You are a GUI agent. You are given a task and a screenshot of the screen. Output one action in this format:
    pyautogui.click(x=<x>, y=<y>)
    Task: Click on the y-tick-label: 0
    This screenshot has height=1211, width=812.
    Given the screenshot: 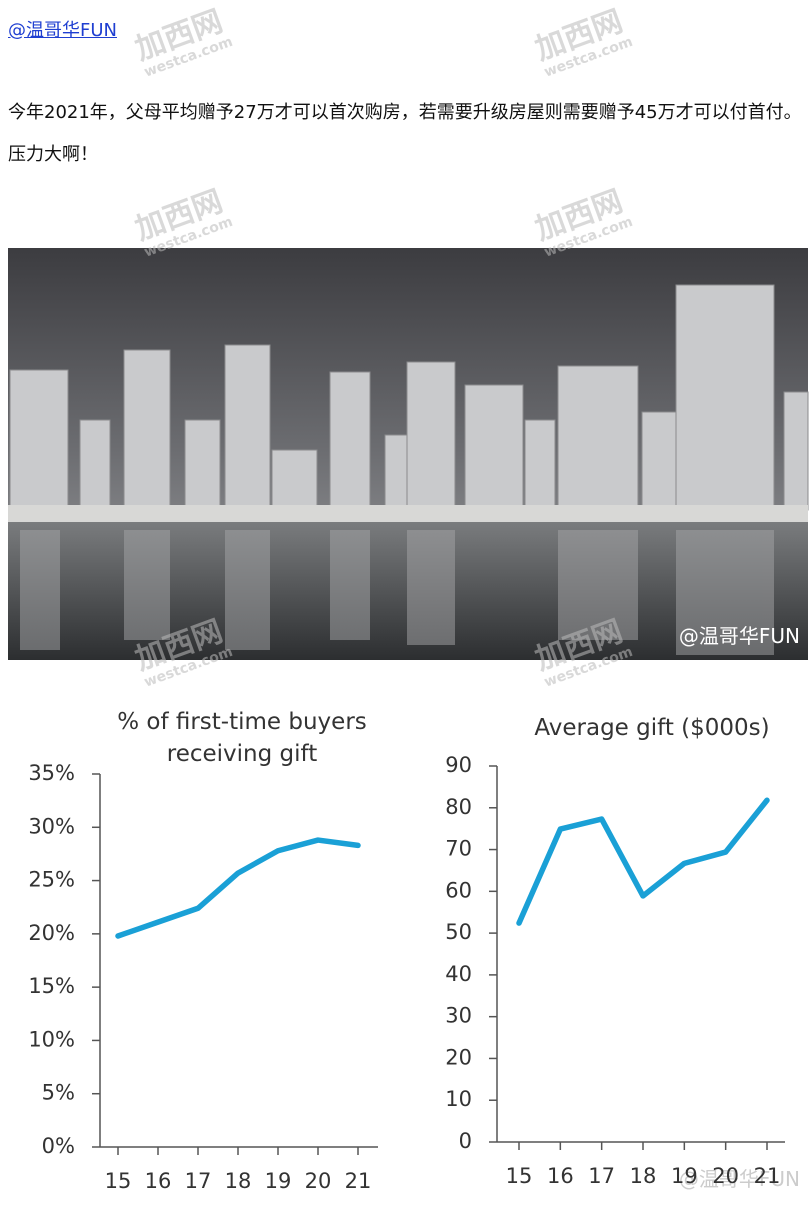 What is the action you would take?
    pyautogui.click(x=465, y=1141)
    